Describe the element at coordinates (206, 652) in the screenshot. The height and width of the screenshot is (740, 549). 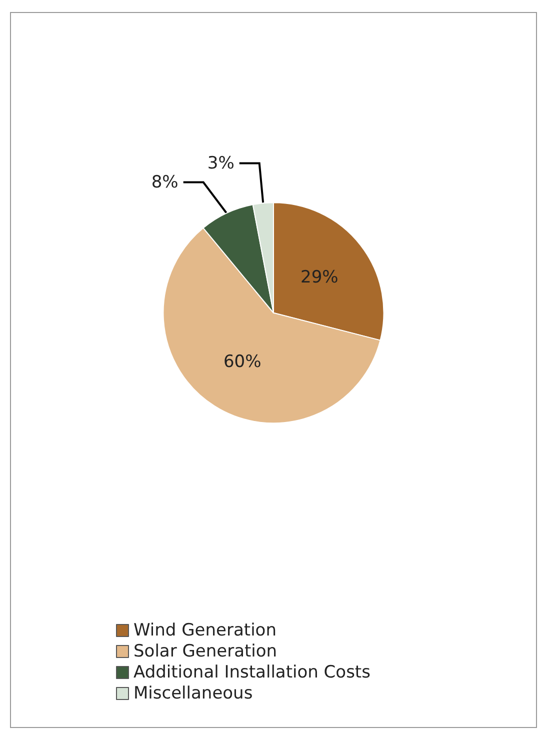
I see `legend-label: Solar Generation` at that location.